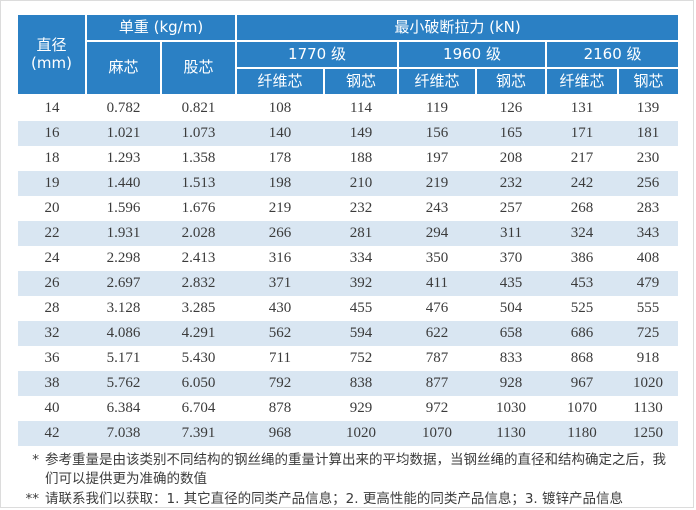  I want to click on cell-grade1960-steel-core: 1130, so click(511, 433).